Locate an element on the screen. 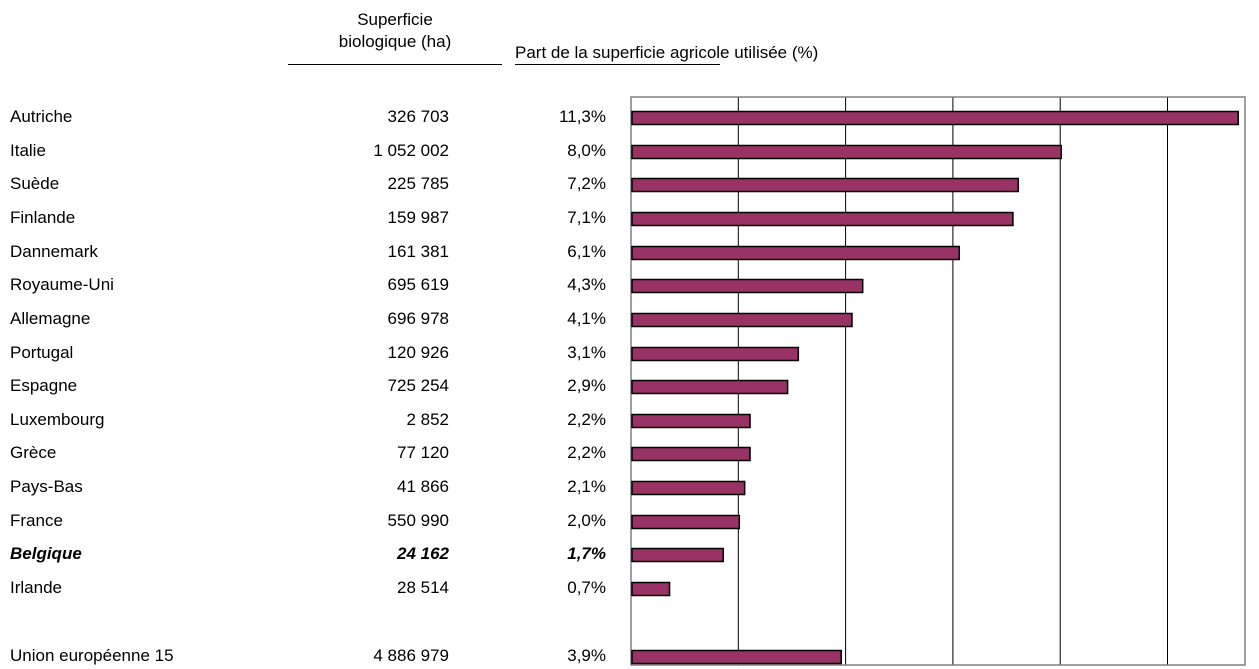 The height and width of the screenshot is (669, 1259). table-row: Grèce 77 120 2,2% is located at coordinates (315, 453).